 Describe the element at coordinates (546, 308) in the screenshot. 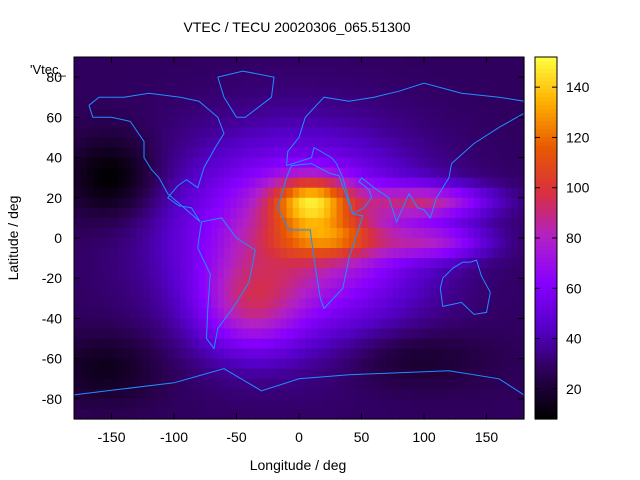

I see `colorbar-segment` at that location.